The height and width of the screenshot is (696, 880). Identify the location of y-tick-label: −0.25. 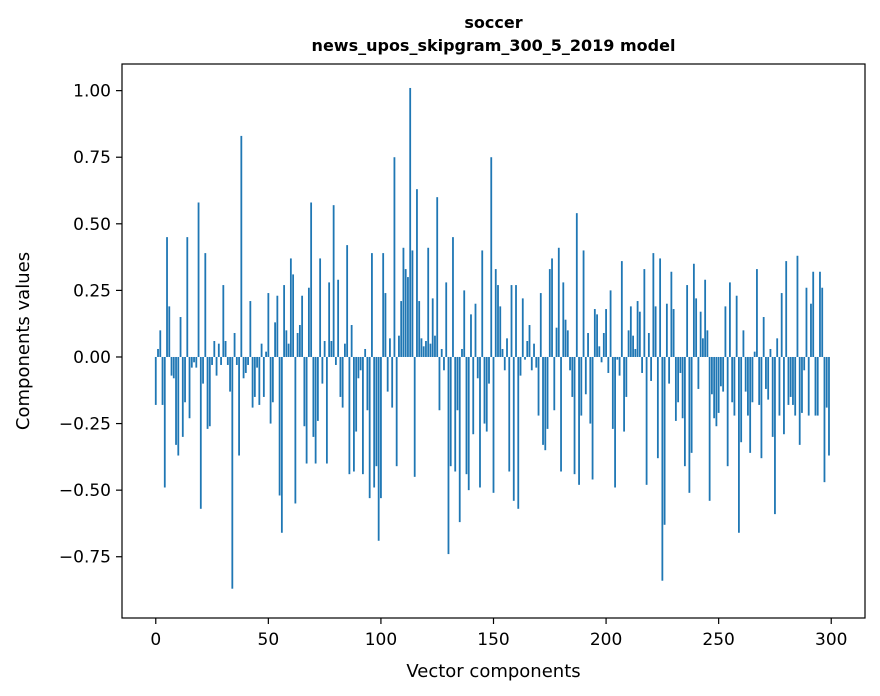
(85, 425).